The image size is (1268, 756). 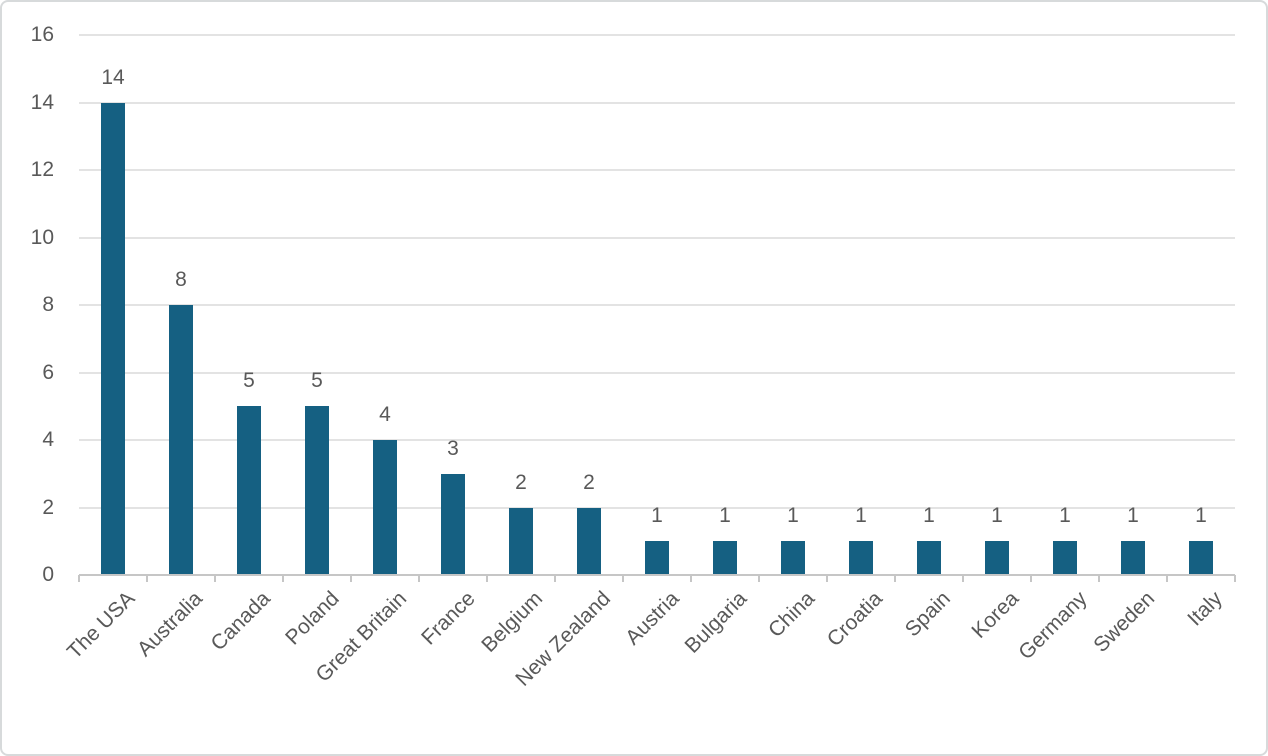 What do you see at coordinates (448, 618) in the screenshot?
I see `x-tick-label: France` at bounding box center [448, 618].